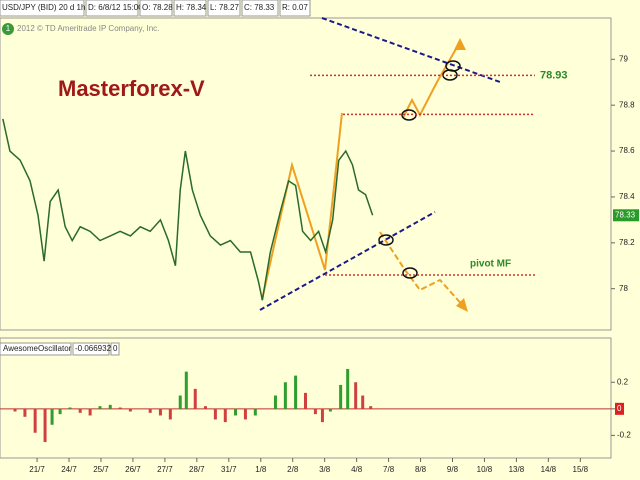 The width and height of the screenshot is (640, 480). What do you see at coordinates (302, 206) in the screenshot?
I see `wave-line` at bounding box center [302, 206].